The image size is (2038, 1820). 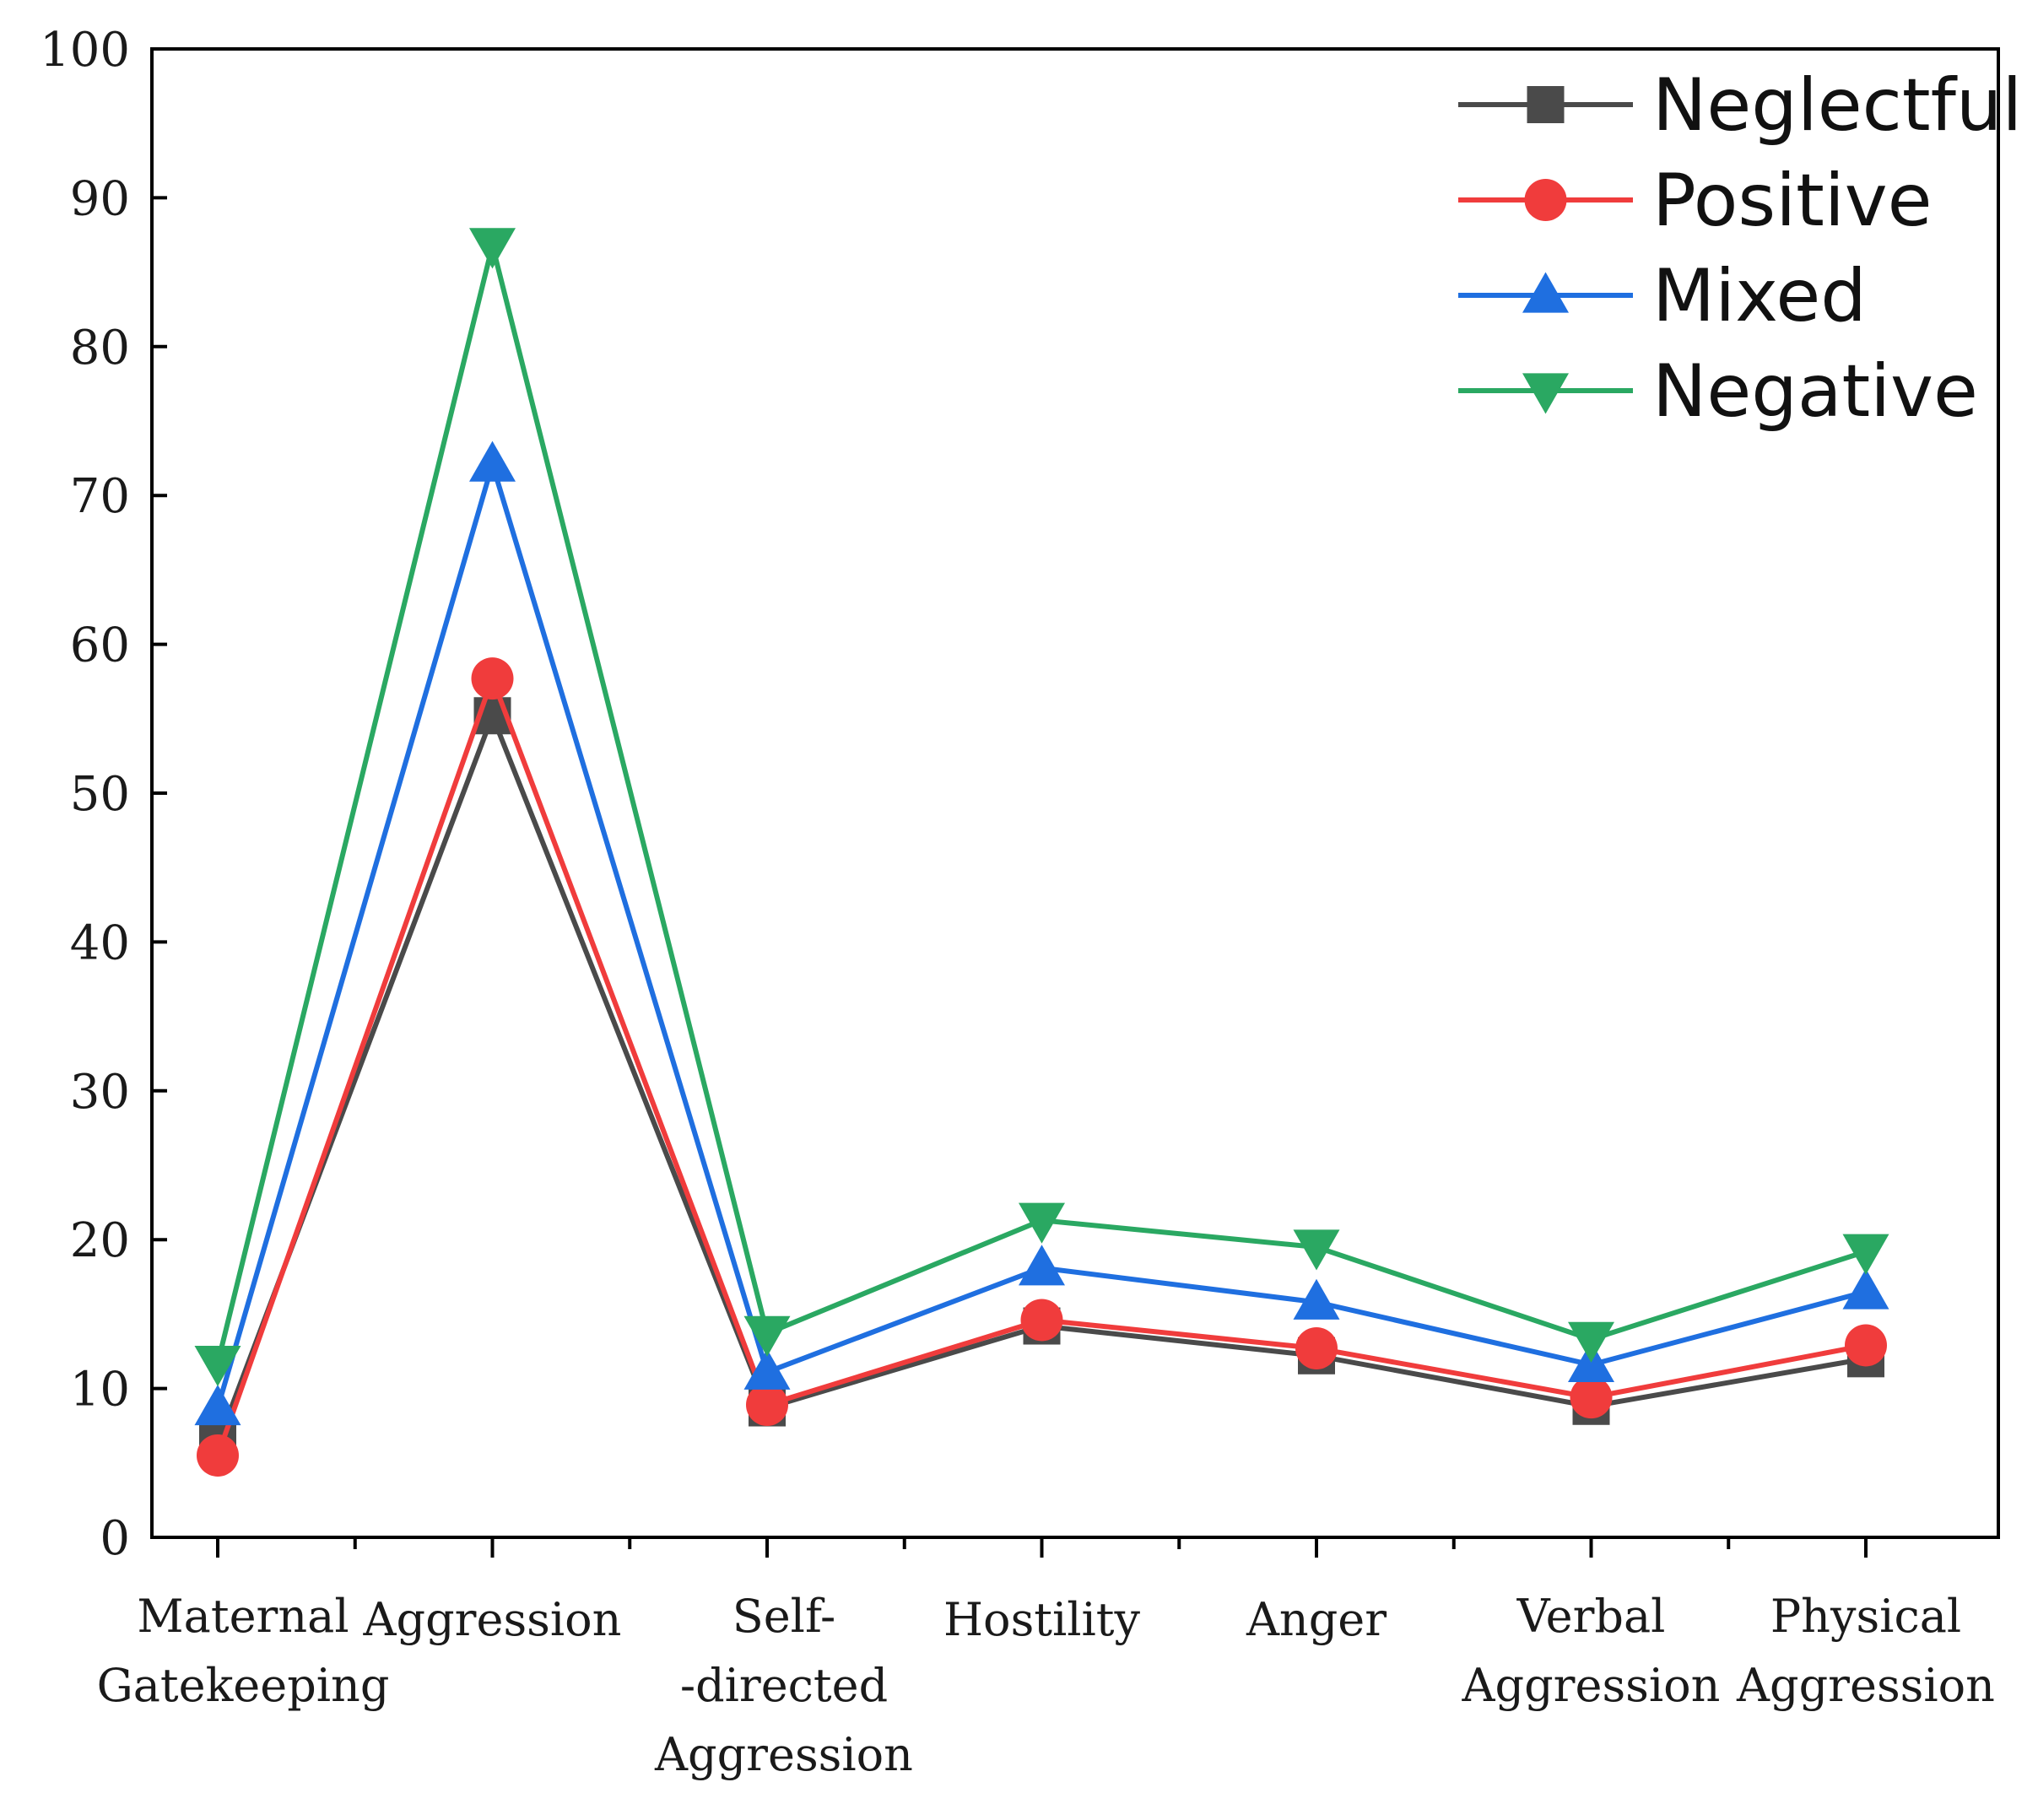 I want to click on y-tick-label: 60, so click(x=100, y=645).